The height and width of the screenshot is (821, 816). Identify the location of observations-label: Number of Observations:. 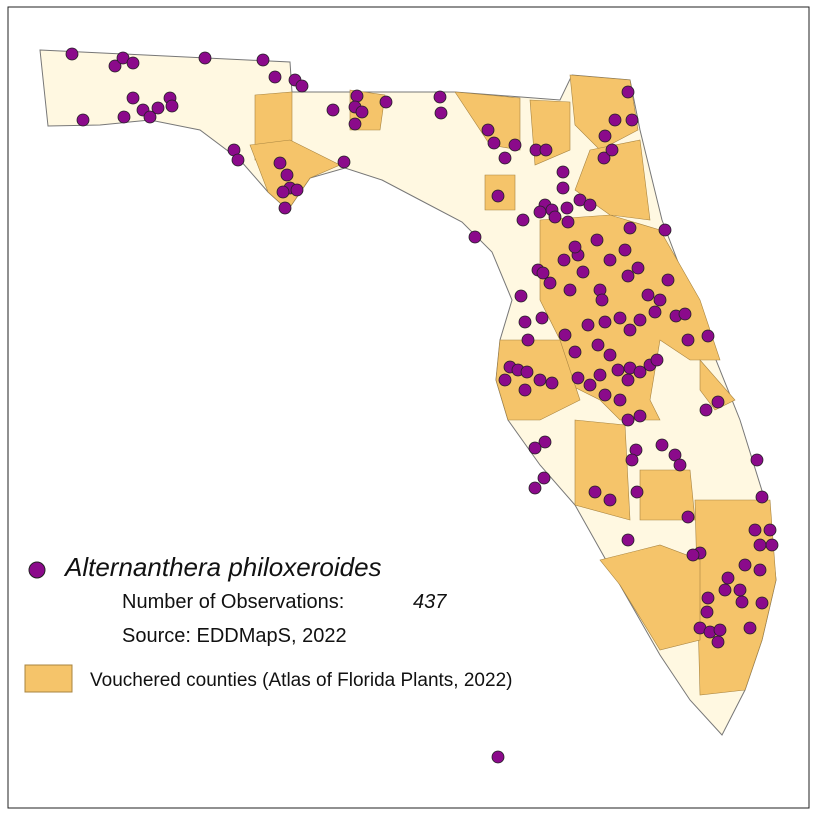
(233, 602).